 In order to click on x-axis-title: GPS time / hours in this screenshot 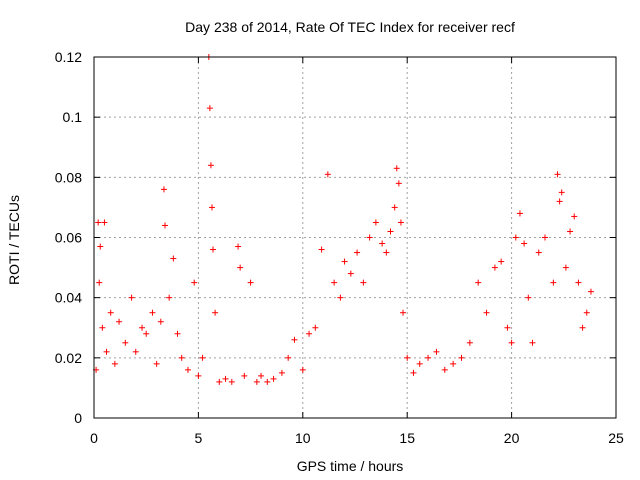, I will do `click(350, 466)`.